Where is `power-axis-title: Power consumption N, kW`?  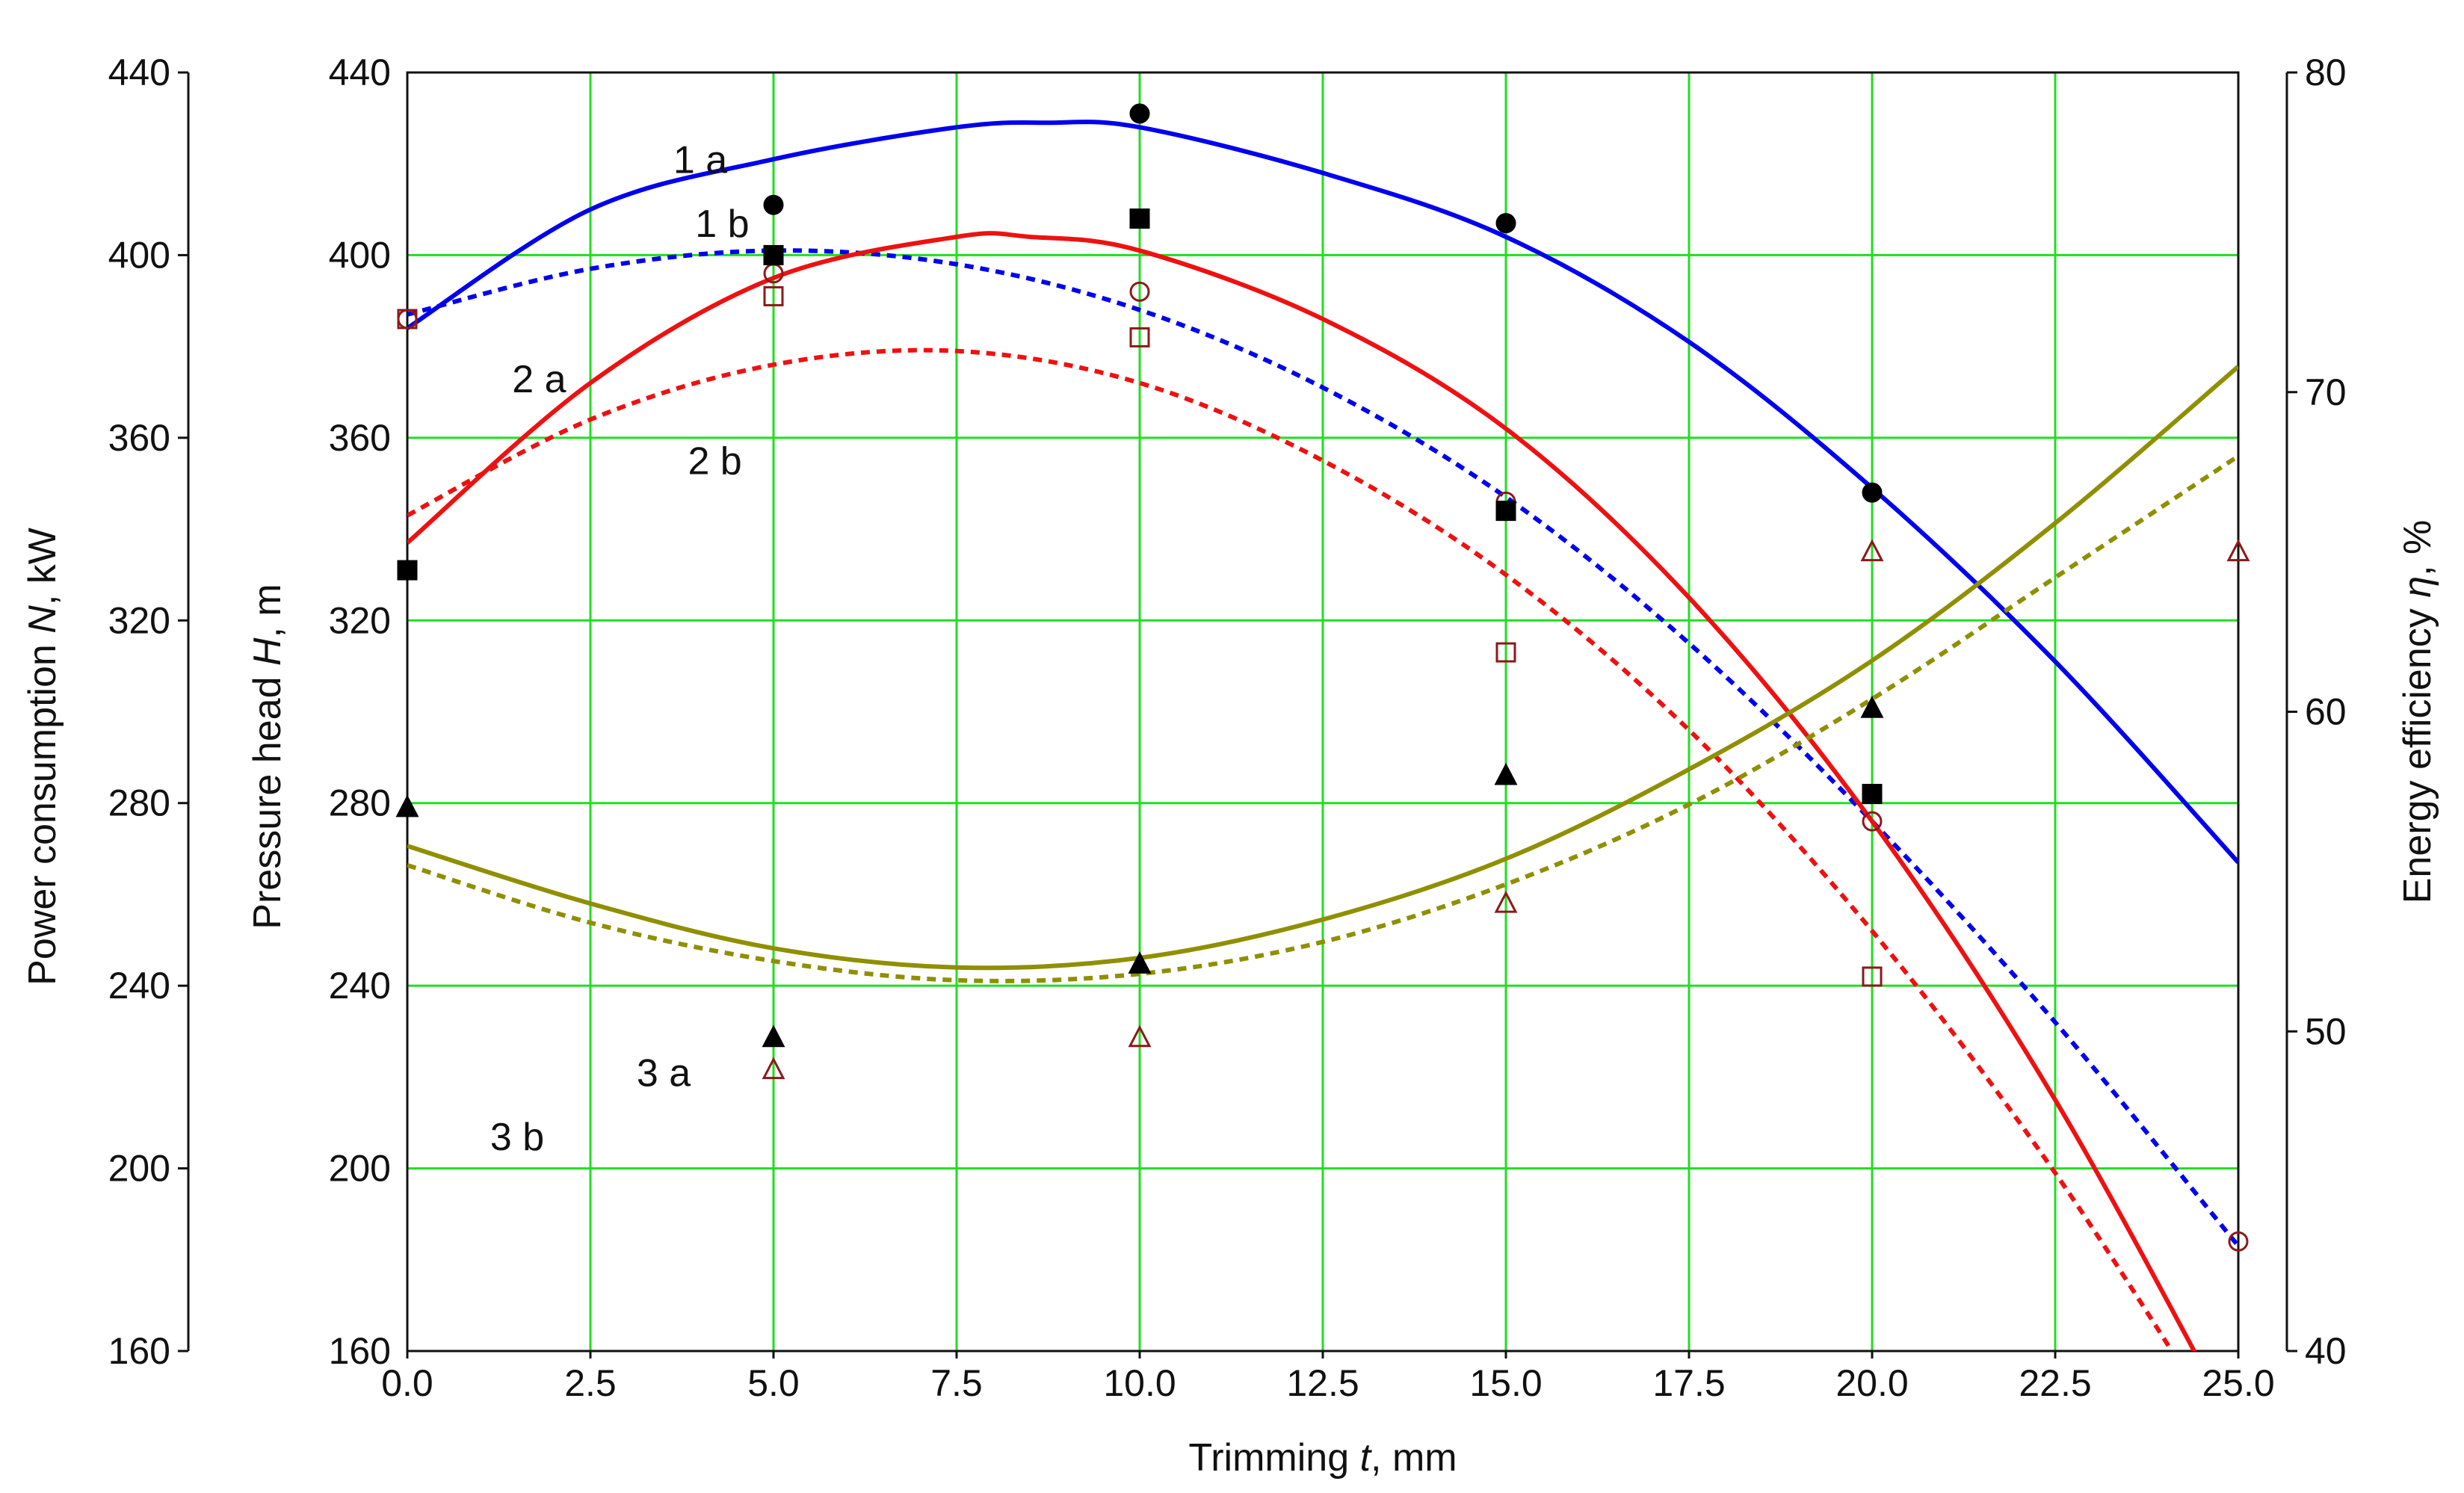
power-axis-title: Power consumption N, kW is located at coordinates (42, 757).